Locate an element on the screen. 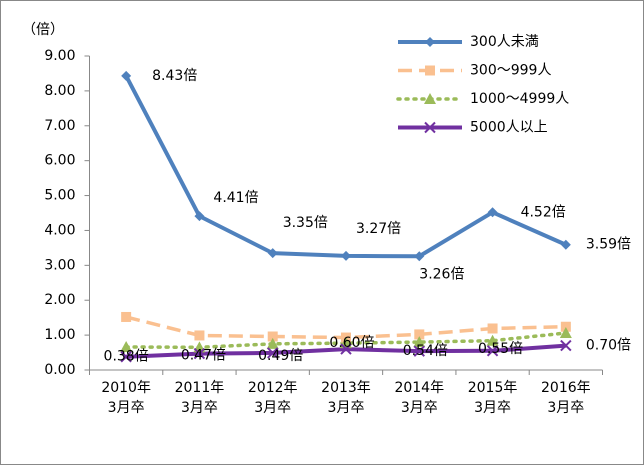 The width and height of the screenshot is (644, 465). data-label: 0.60倍 is located at coordinates (351, 343).